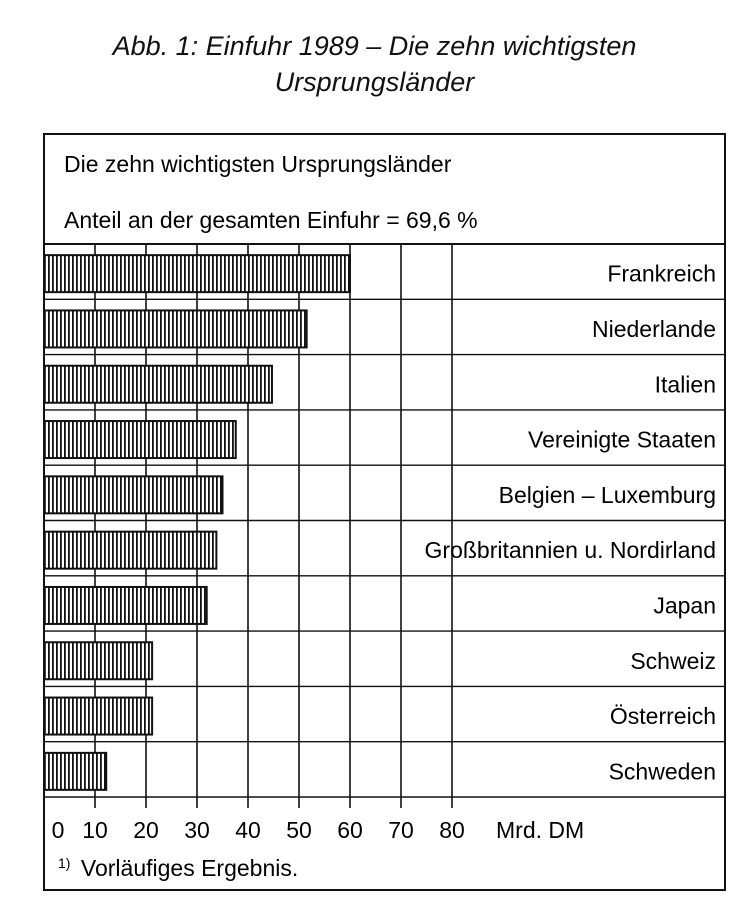  Describe the element at coordinates (685, 384) in the screenshot. I see `category-label: Italien` at that location.